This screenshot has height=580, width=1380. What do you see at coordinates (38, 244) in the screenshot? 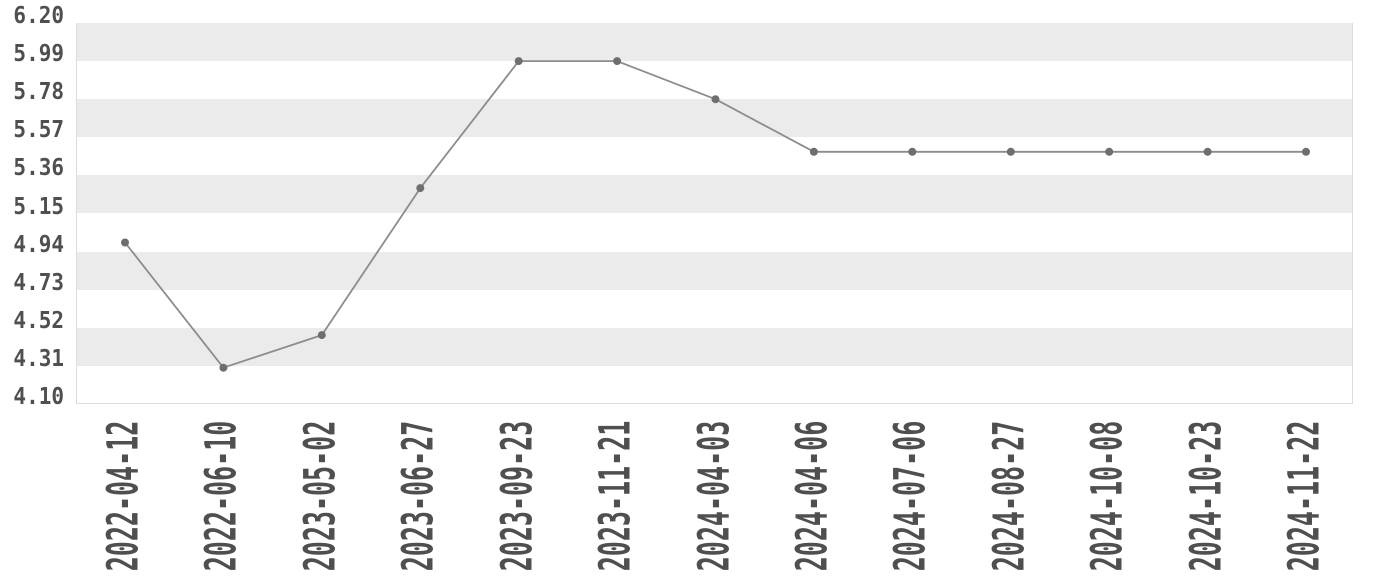
I see `y-tick-label: 4.94` at bounding box center [38, 244].